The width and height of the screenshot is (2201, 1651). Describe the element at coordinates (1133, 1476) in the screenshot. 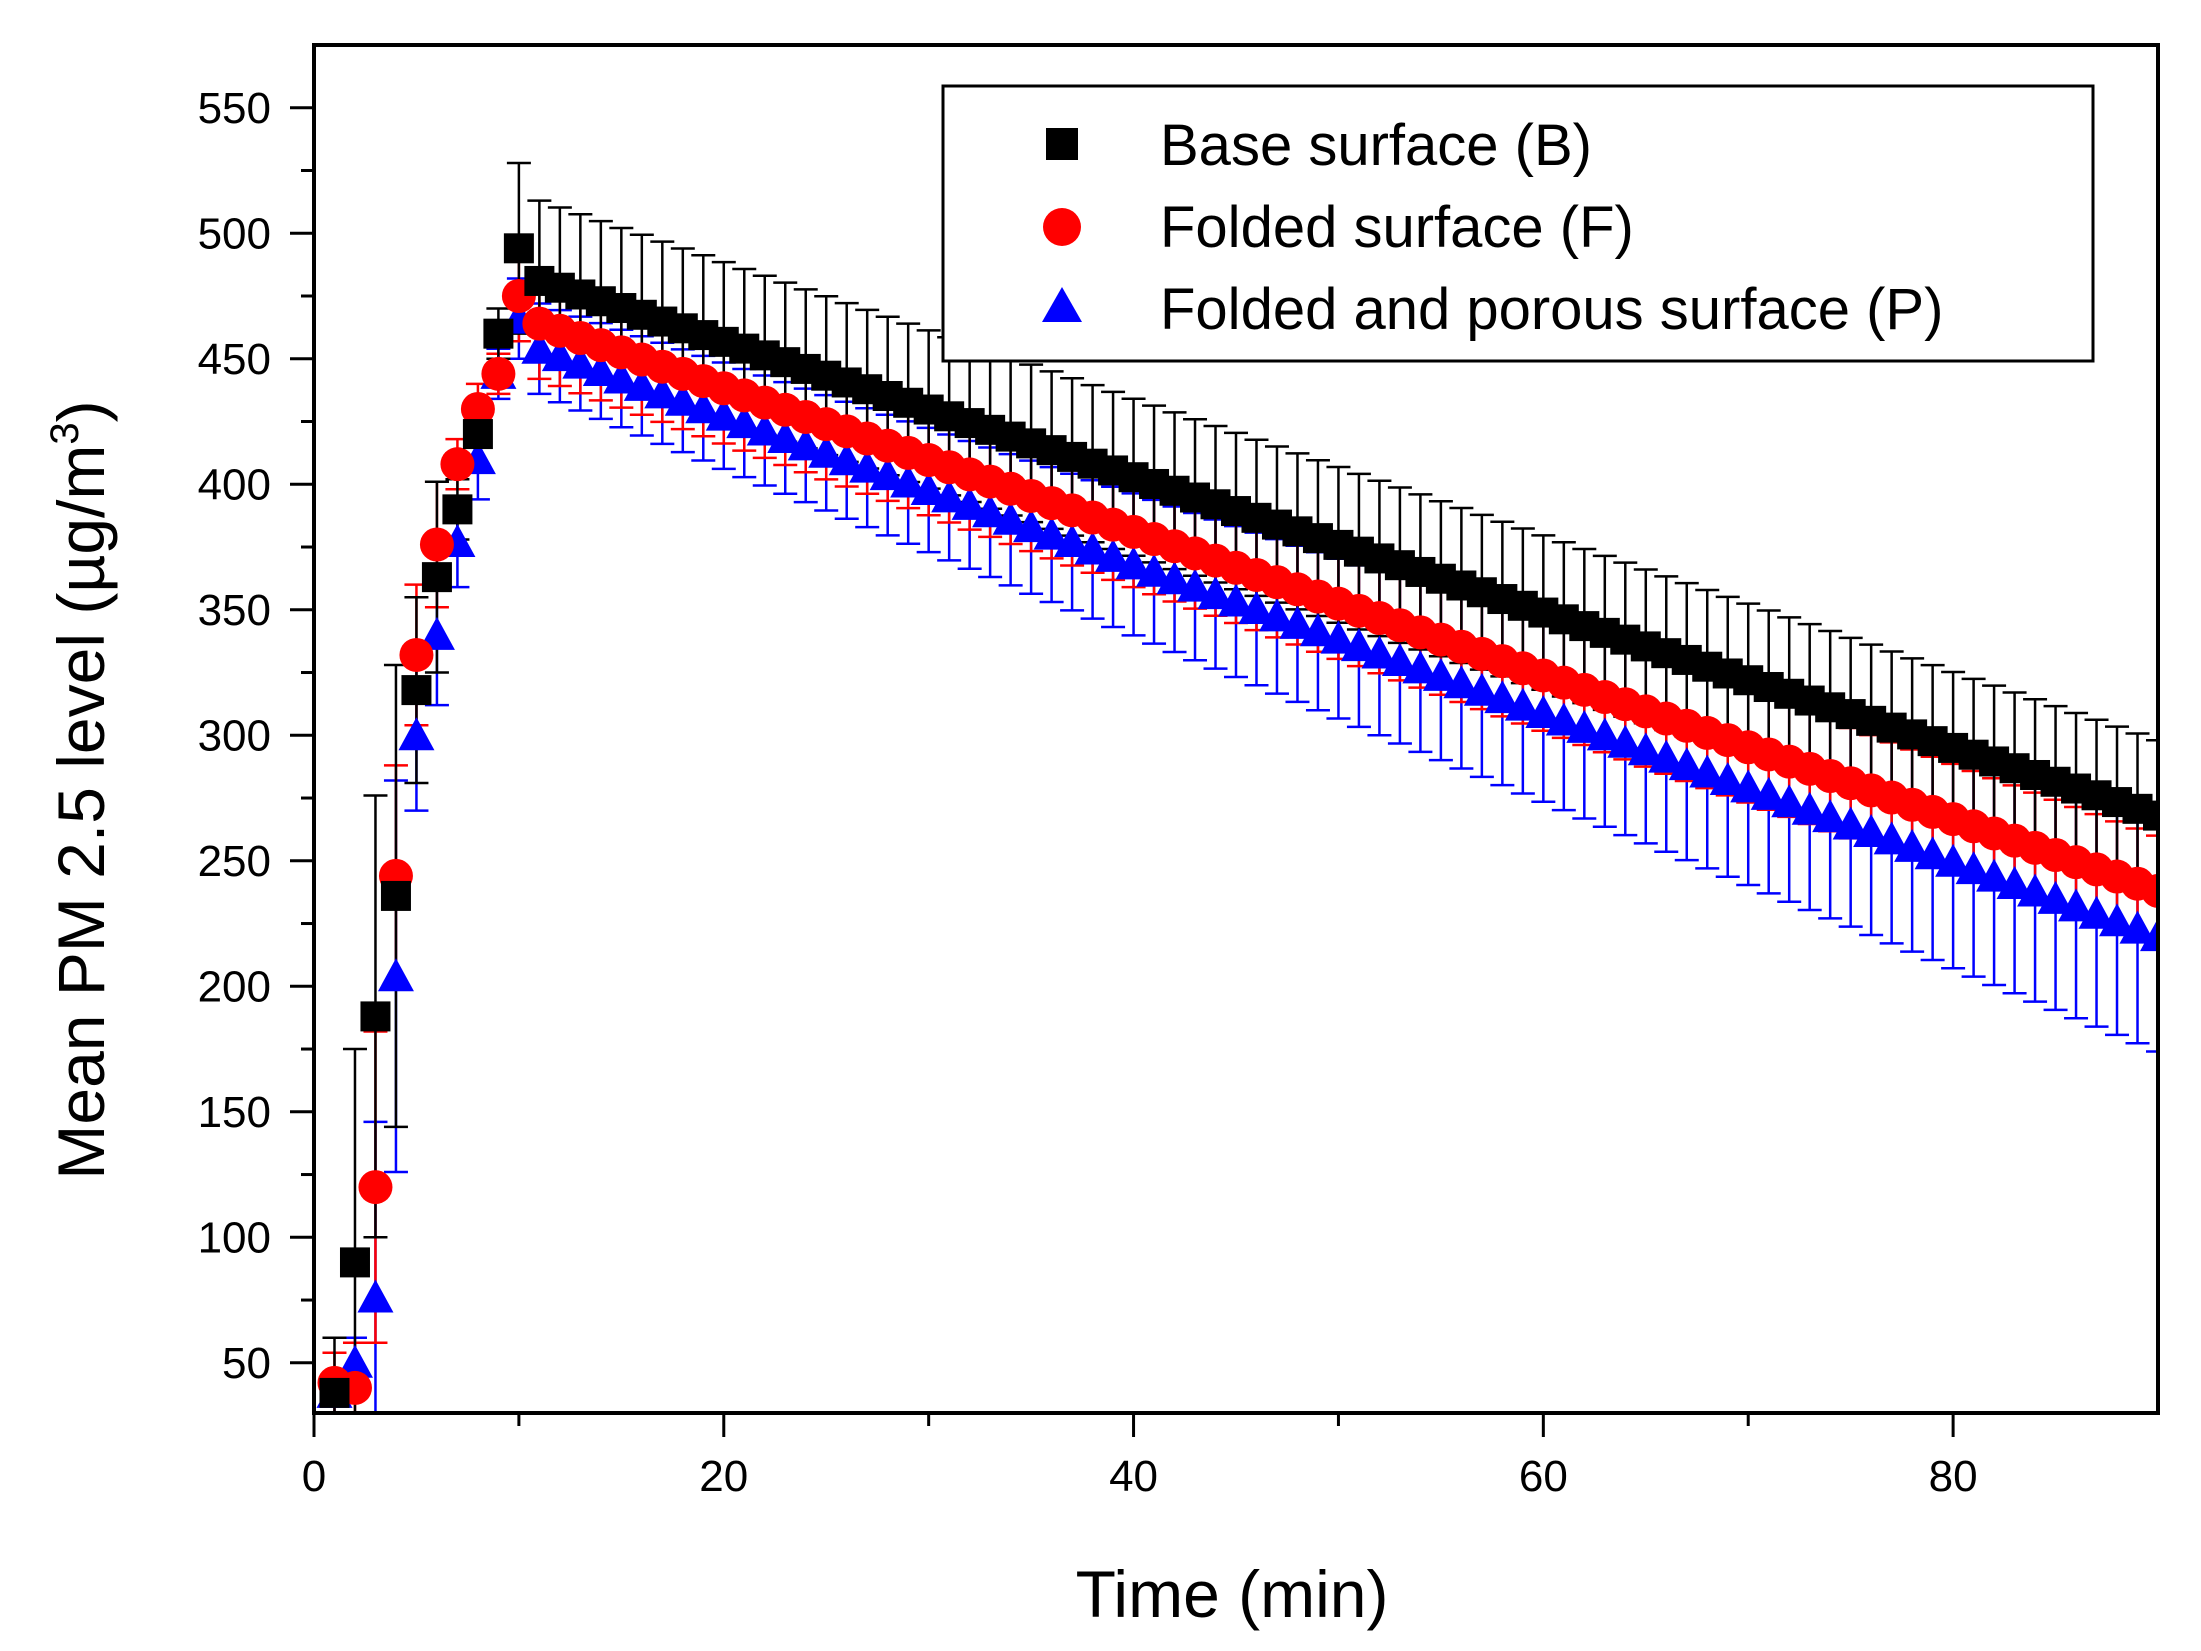

I see `x-tick-label: 40` at that location.